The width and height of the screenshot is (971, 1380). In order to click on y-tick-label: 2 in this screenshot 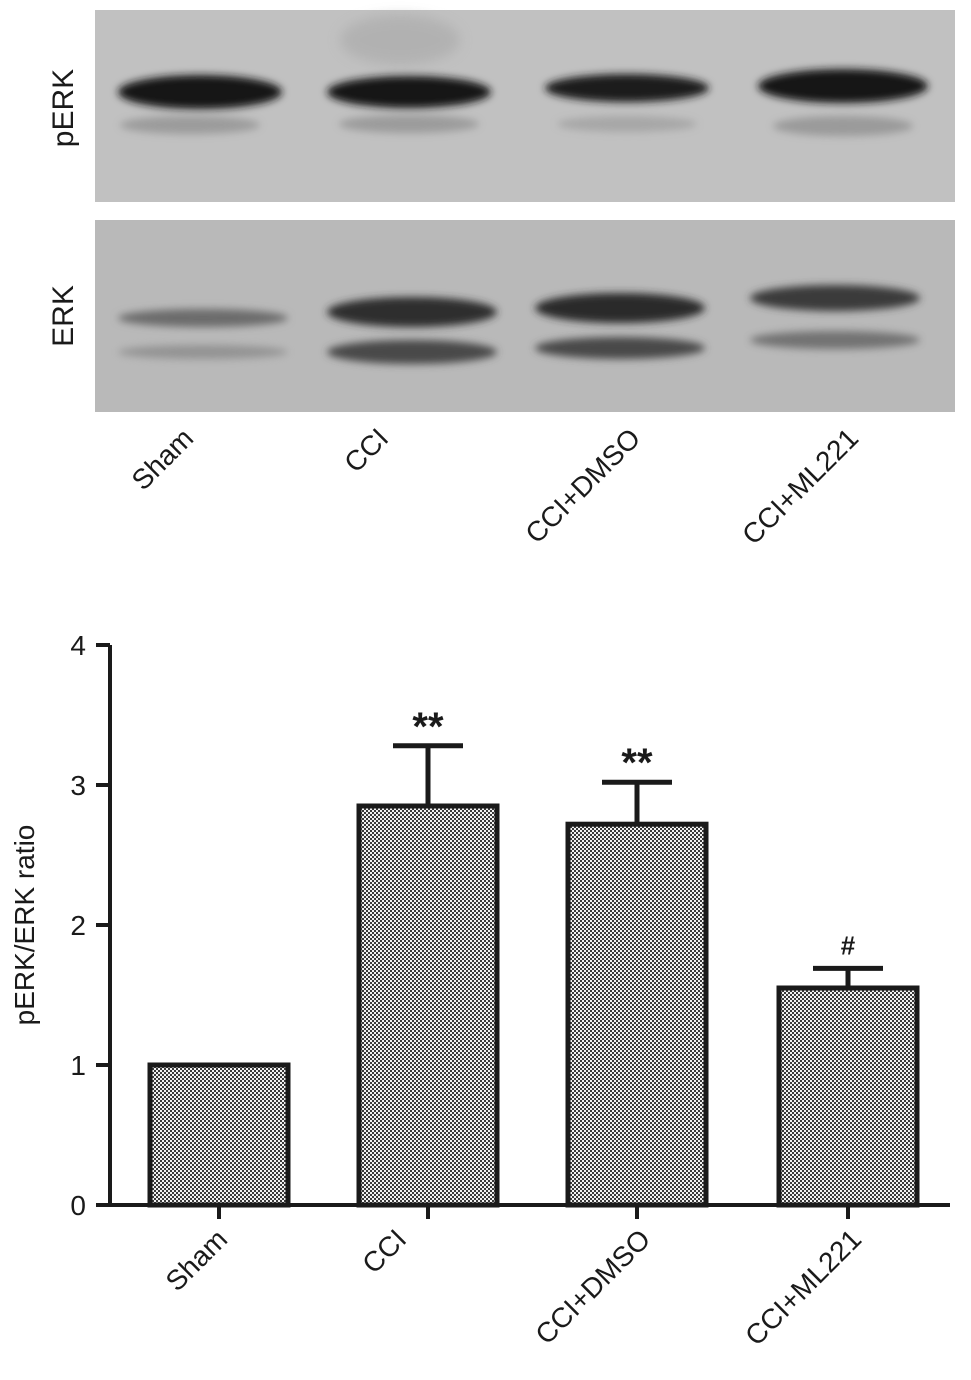, I will do `click(78, 925)`.